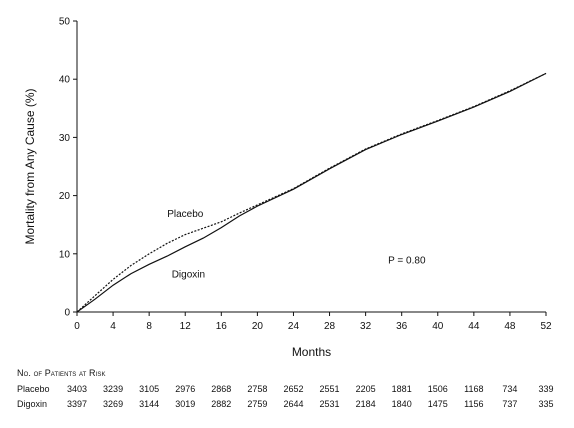 This screenshot has width=574, height=428. I want to click on x-tick-label: 12, so click(186, 326).